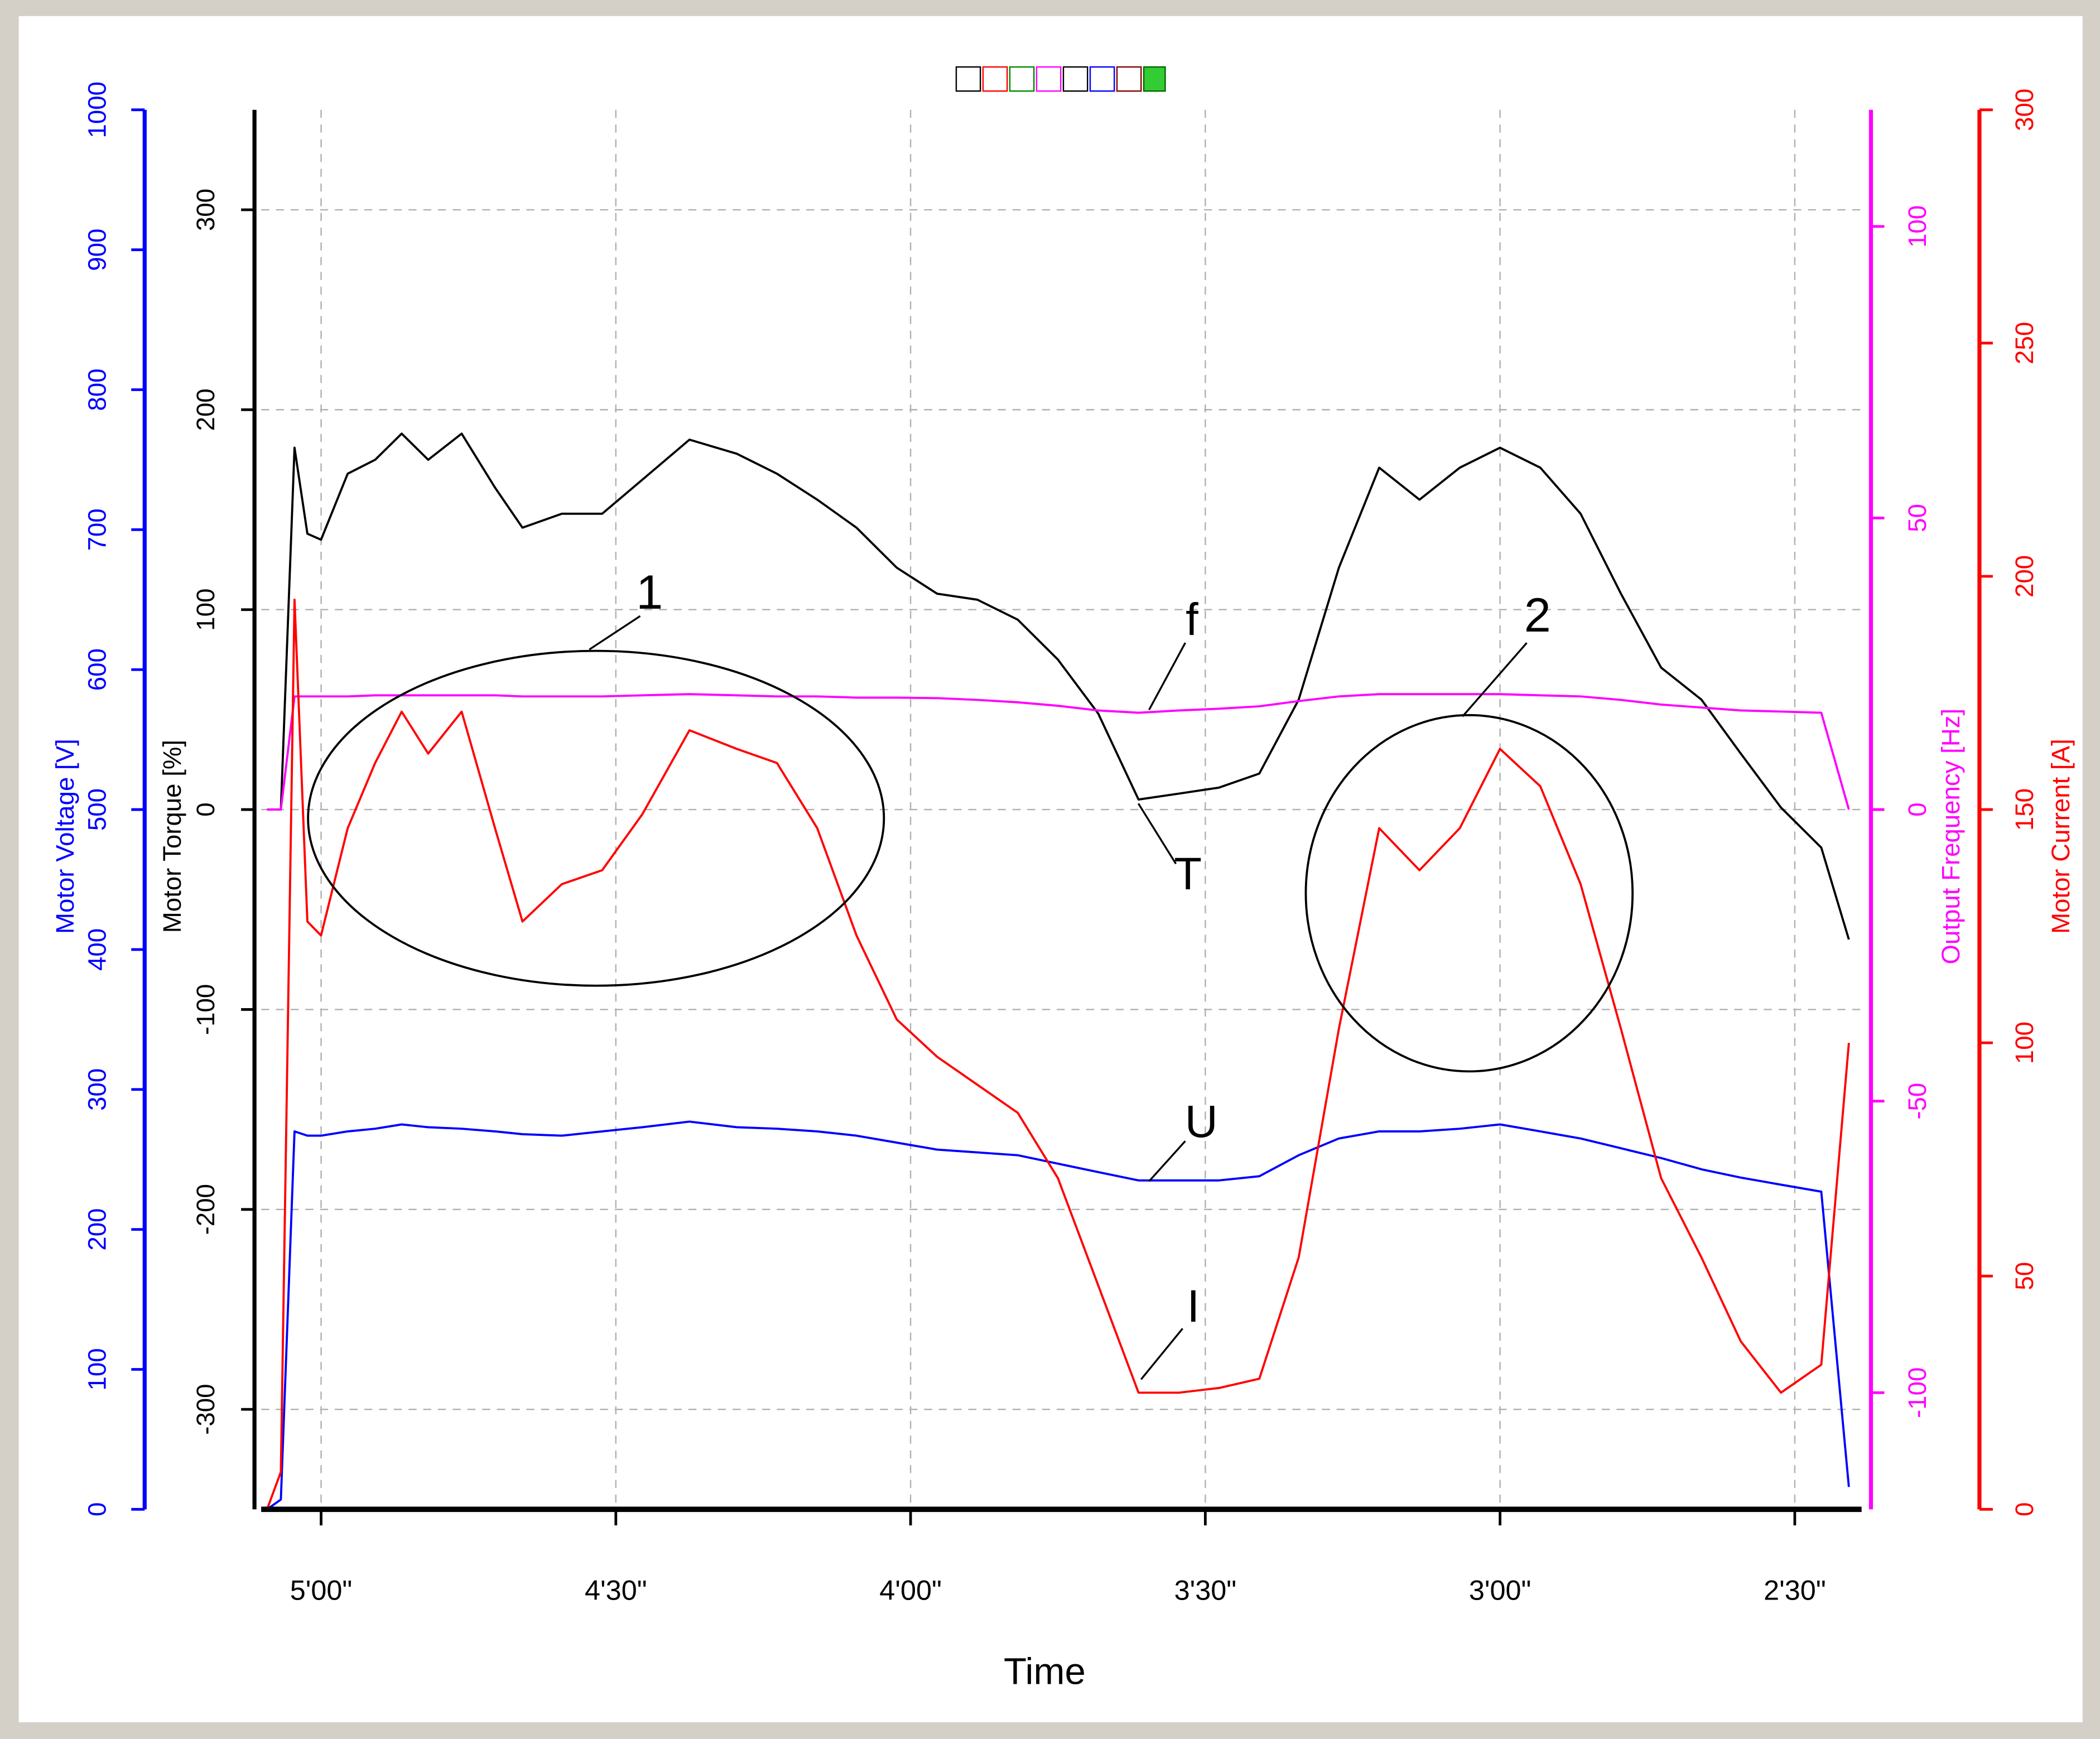 The width and height of the screenshot is (2100, 1739). I want to click on x-axis-title: Time, so click(1045, 1671).